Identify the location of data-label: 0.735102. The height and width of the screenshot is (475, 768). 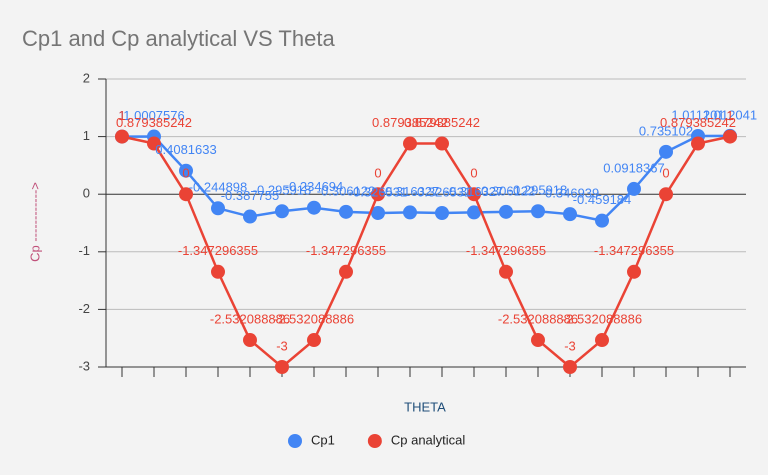
(666, 130).